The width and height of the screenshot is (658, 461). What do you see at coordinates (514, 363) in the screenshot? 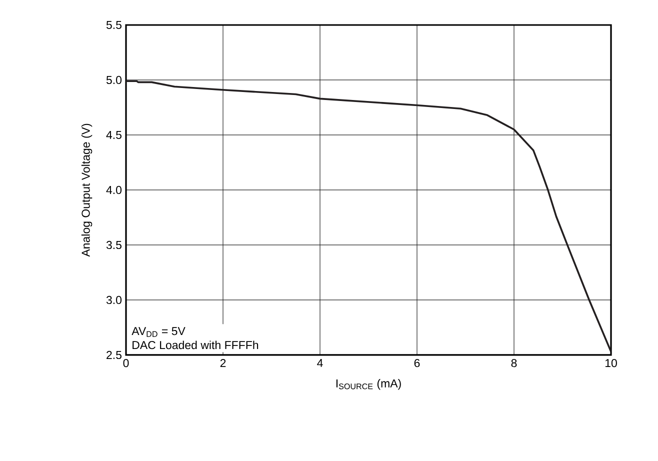
I see `x-tick-label: 8` at bounding box center [514, 363].